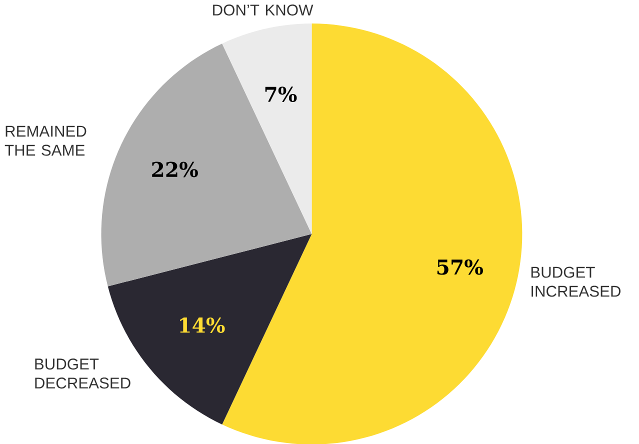 This screenshot has height=444, width=639. Describe the element at coordinates (82, 373) in the screenshot. I see `slice-label: BUDGET DECREASED` at that location.